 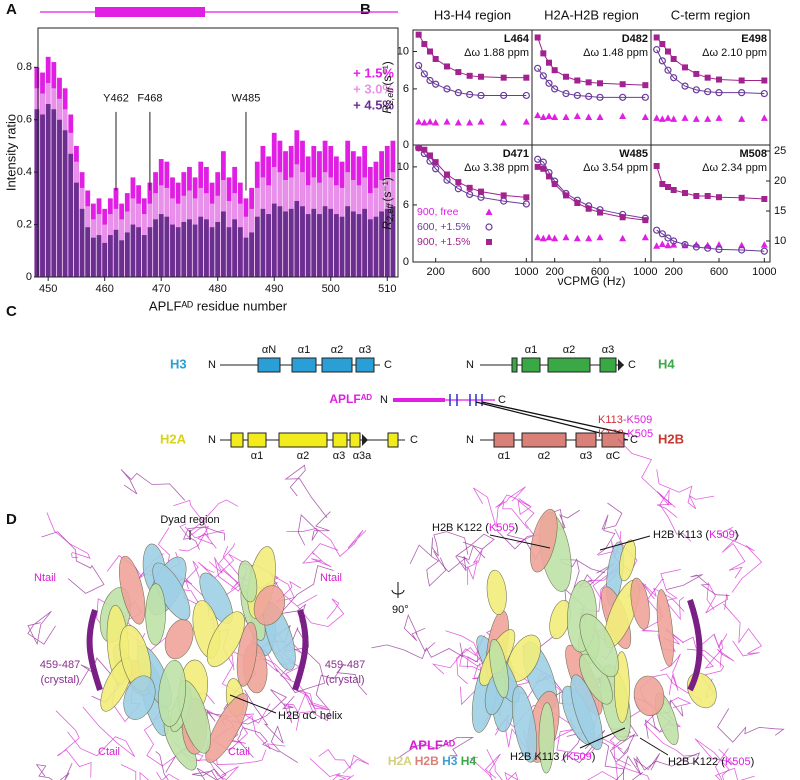 I want to click on histone-residue: K113, so click(x=610, y=420).